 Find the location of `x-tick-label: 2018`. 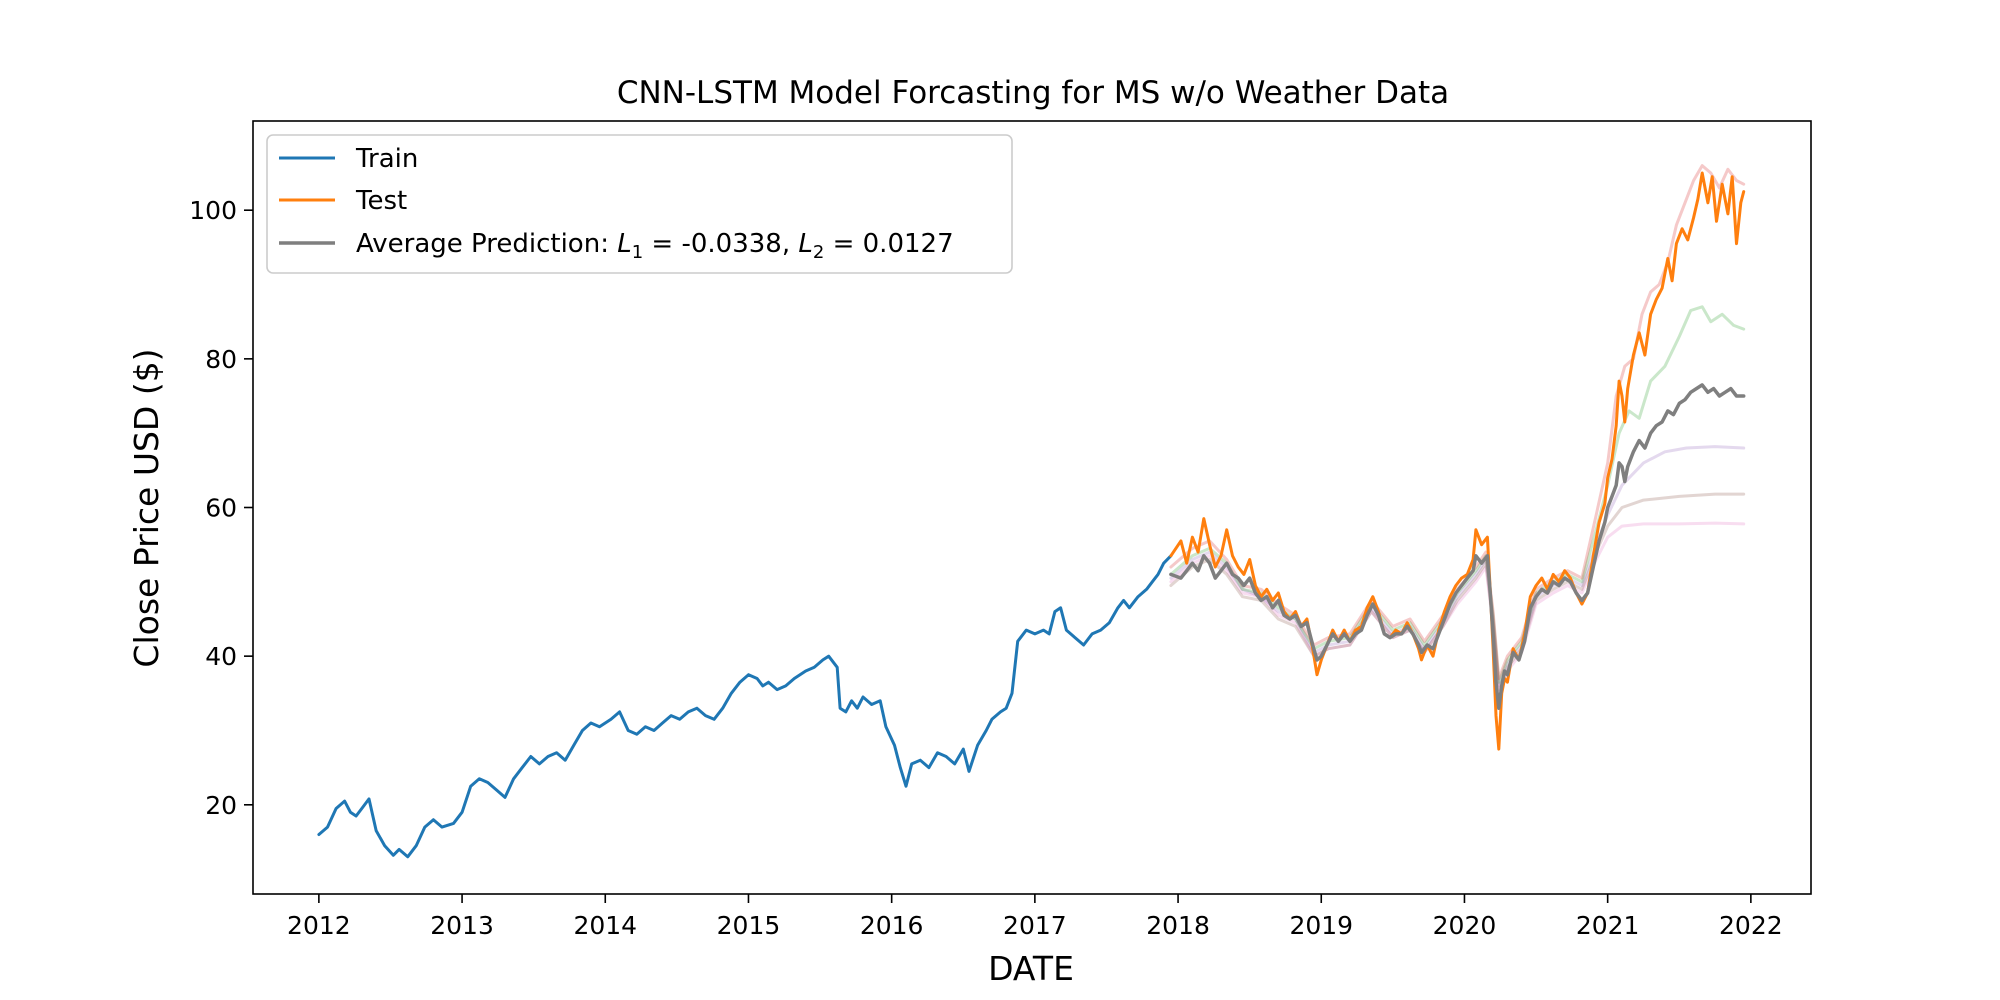

x-tick-label: 2018 is located at coordinates (1178, 925).